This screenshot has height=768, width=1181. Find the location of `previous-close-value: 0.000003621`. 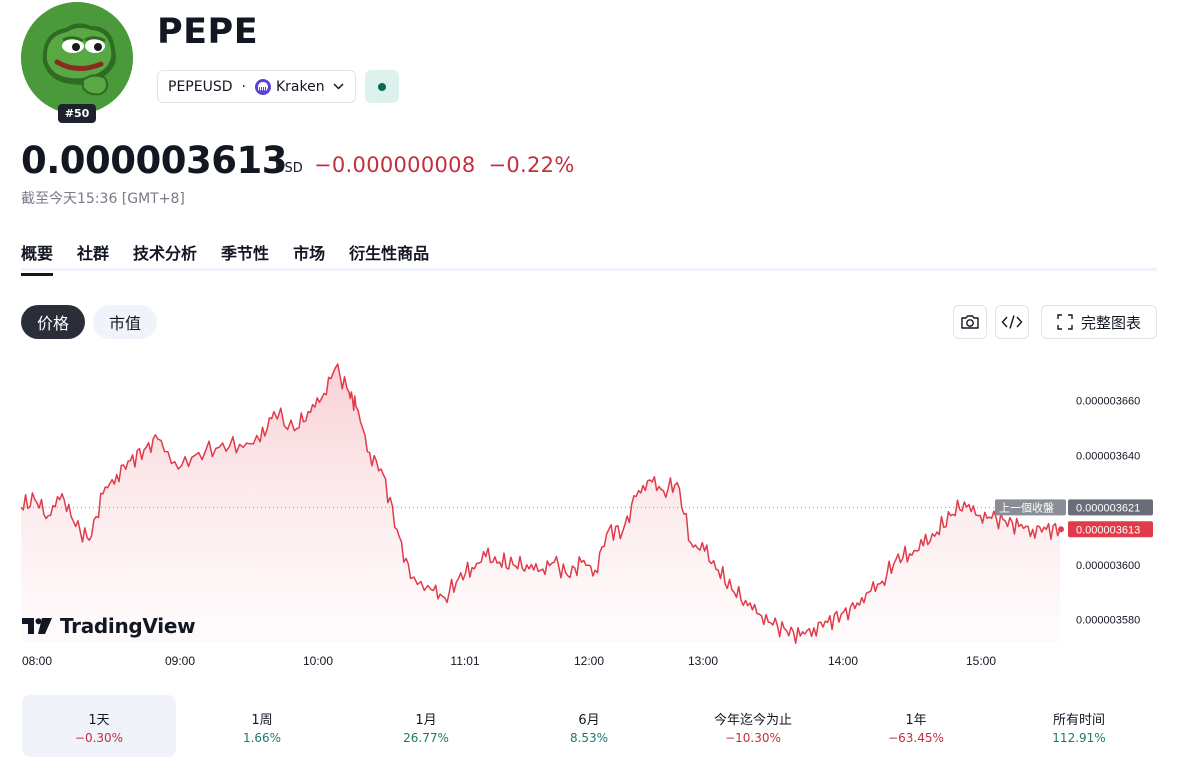

previous-close-value: 0.000003621 is located at coordinates (1108, 508).